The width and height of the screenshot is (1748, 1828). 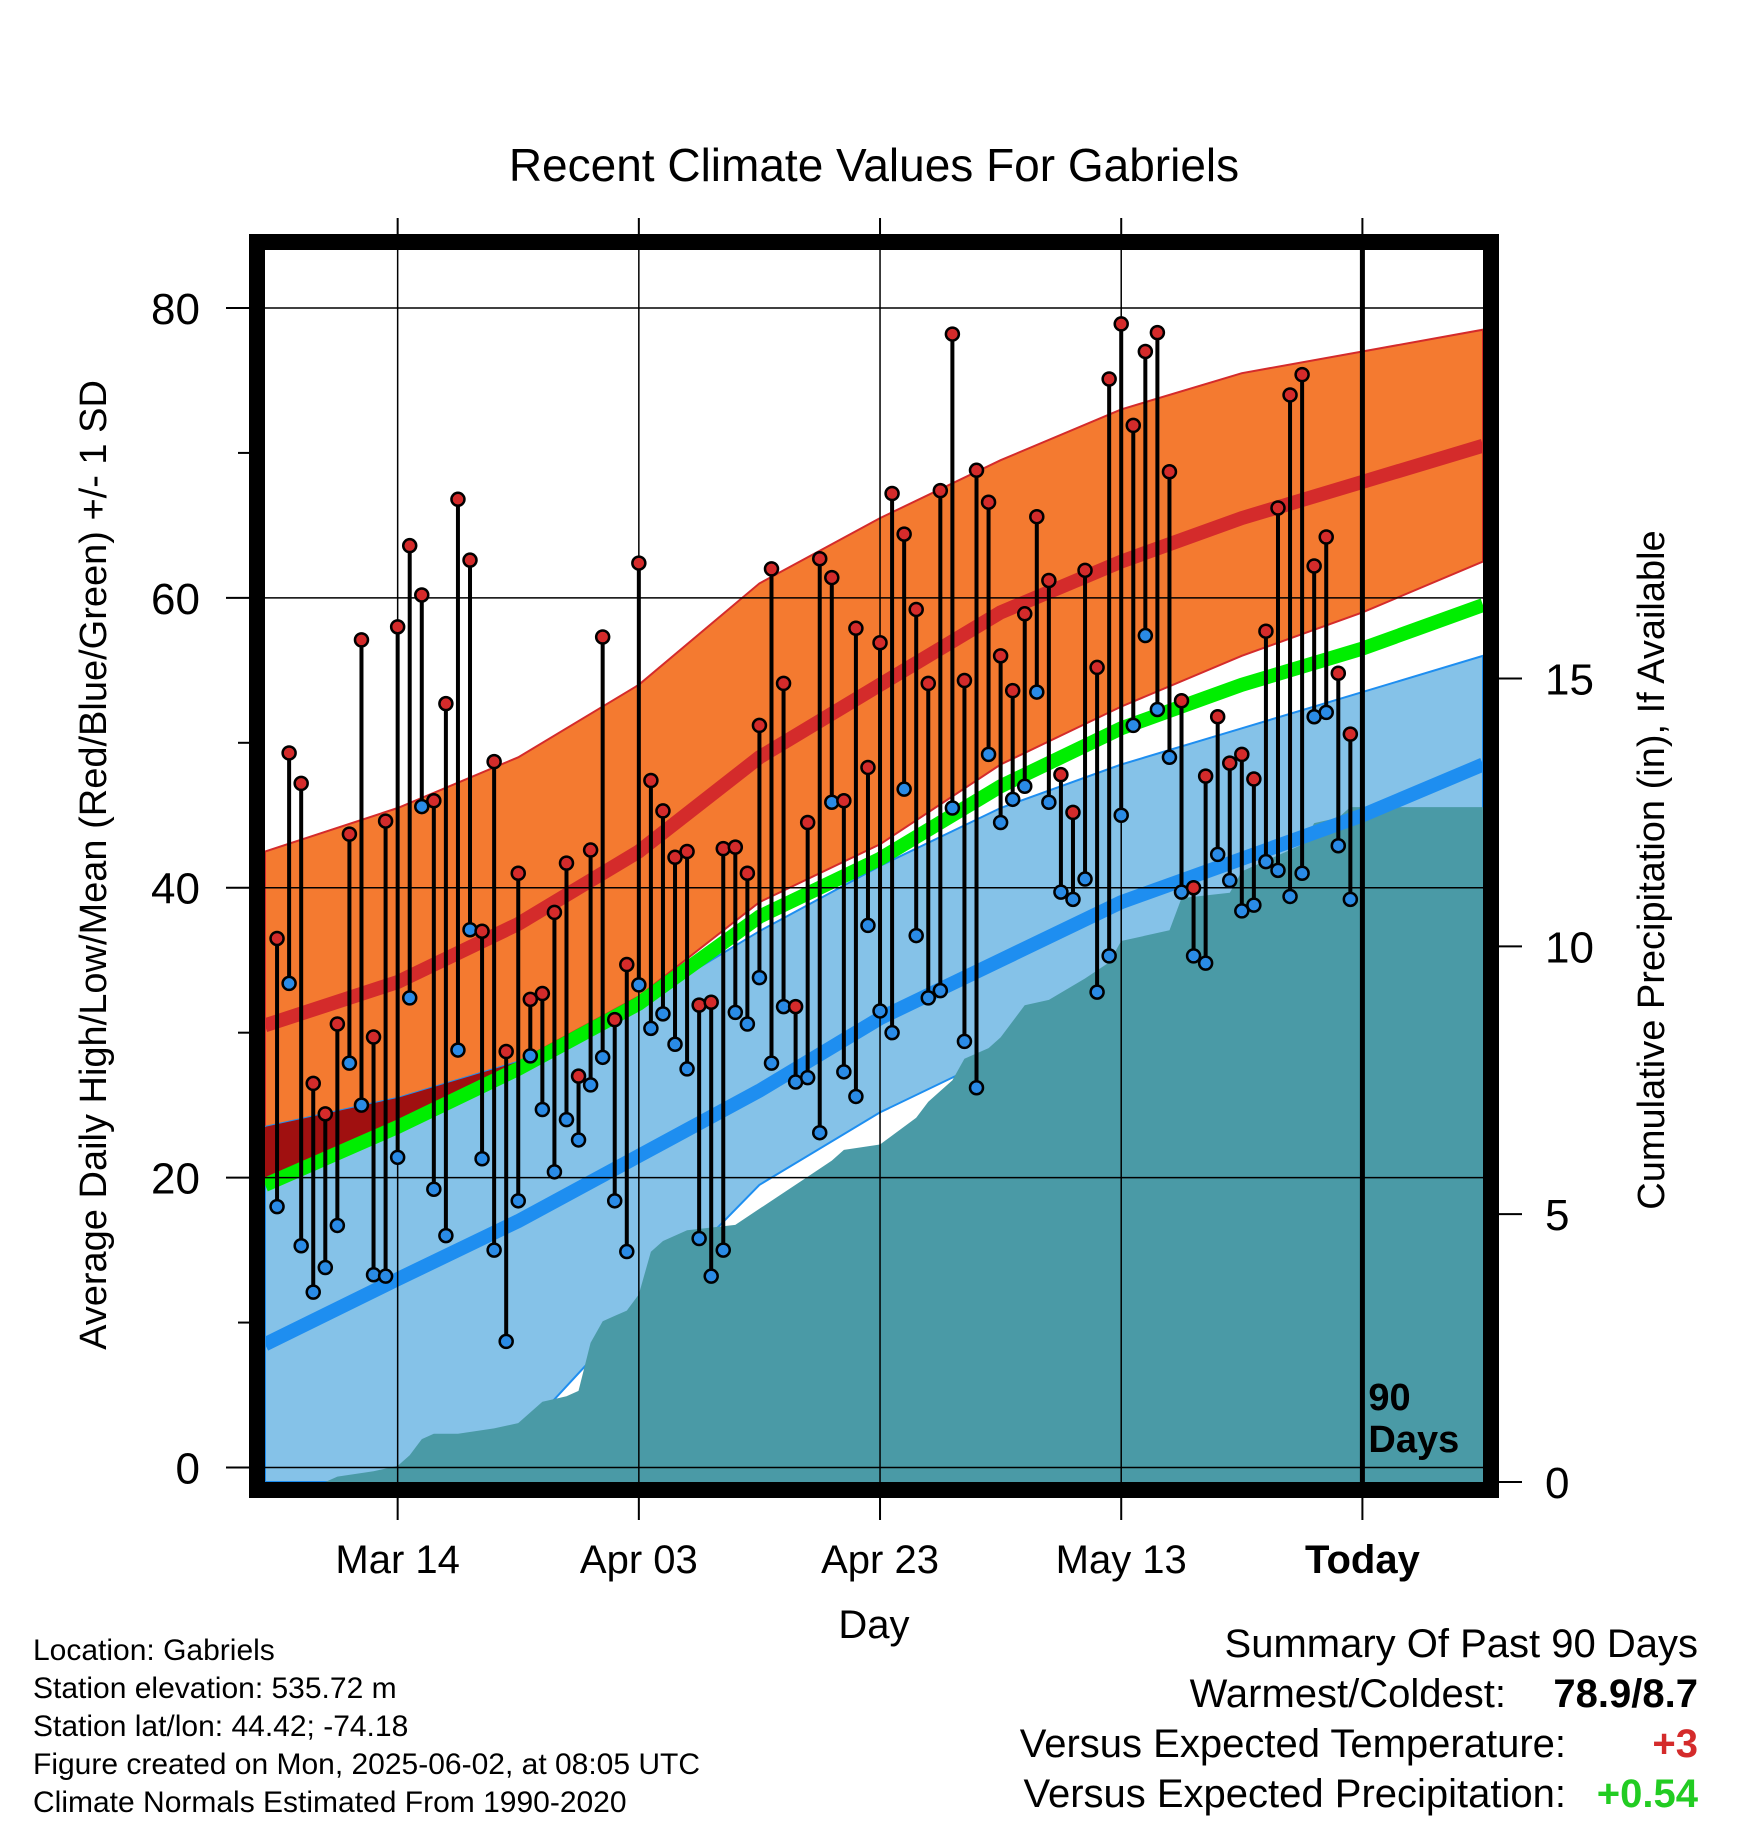 What do you see at coordinates (397, 1560) in the screenshot?
I see `x-tick-label: Mar 14` at bounding box center [397, 1560].